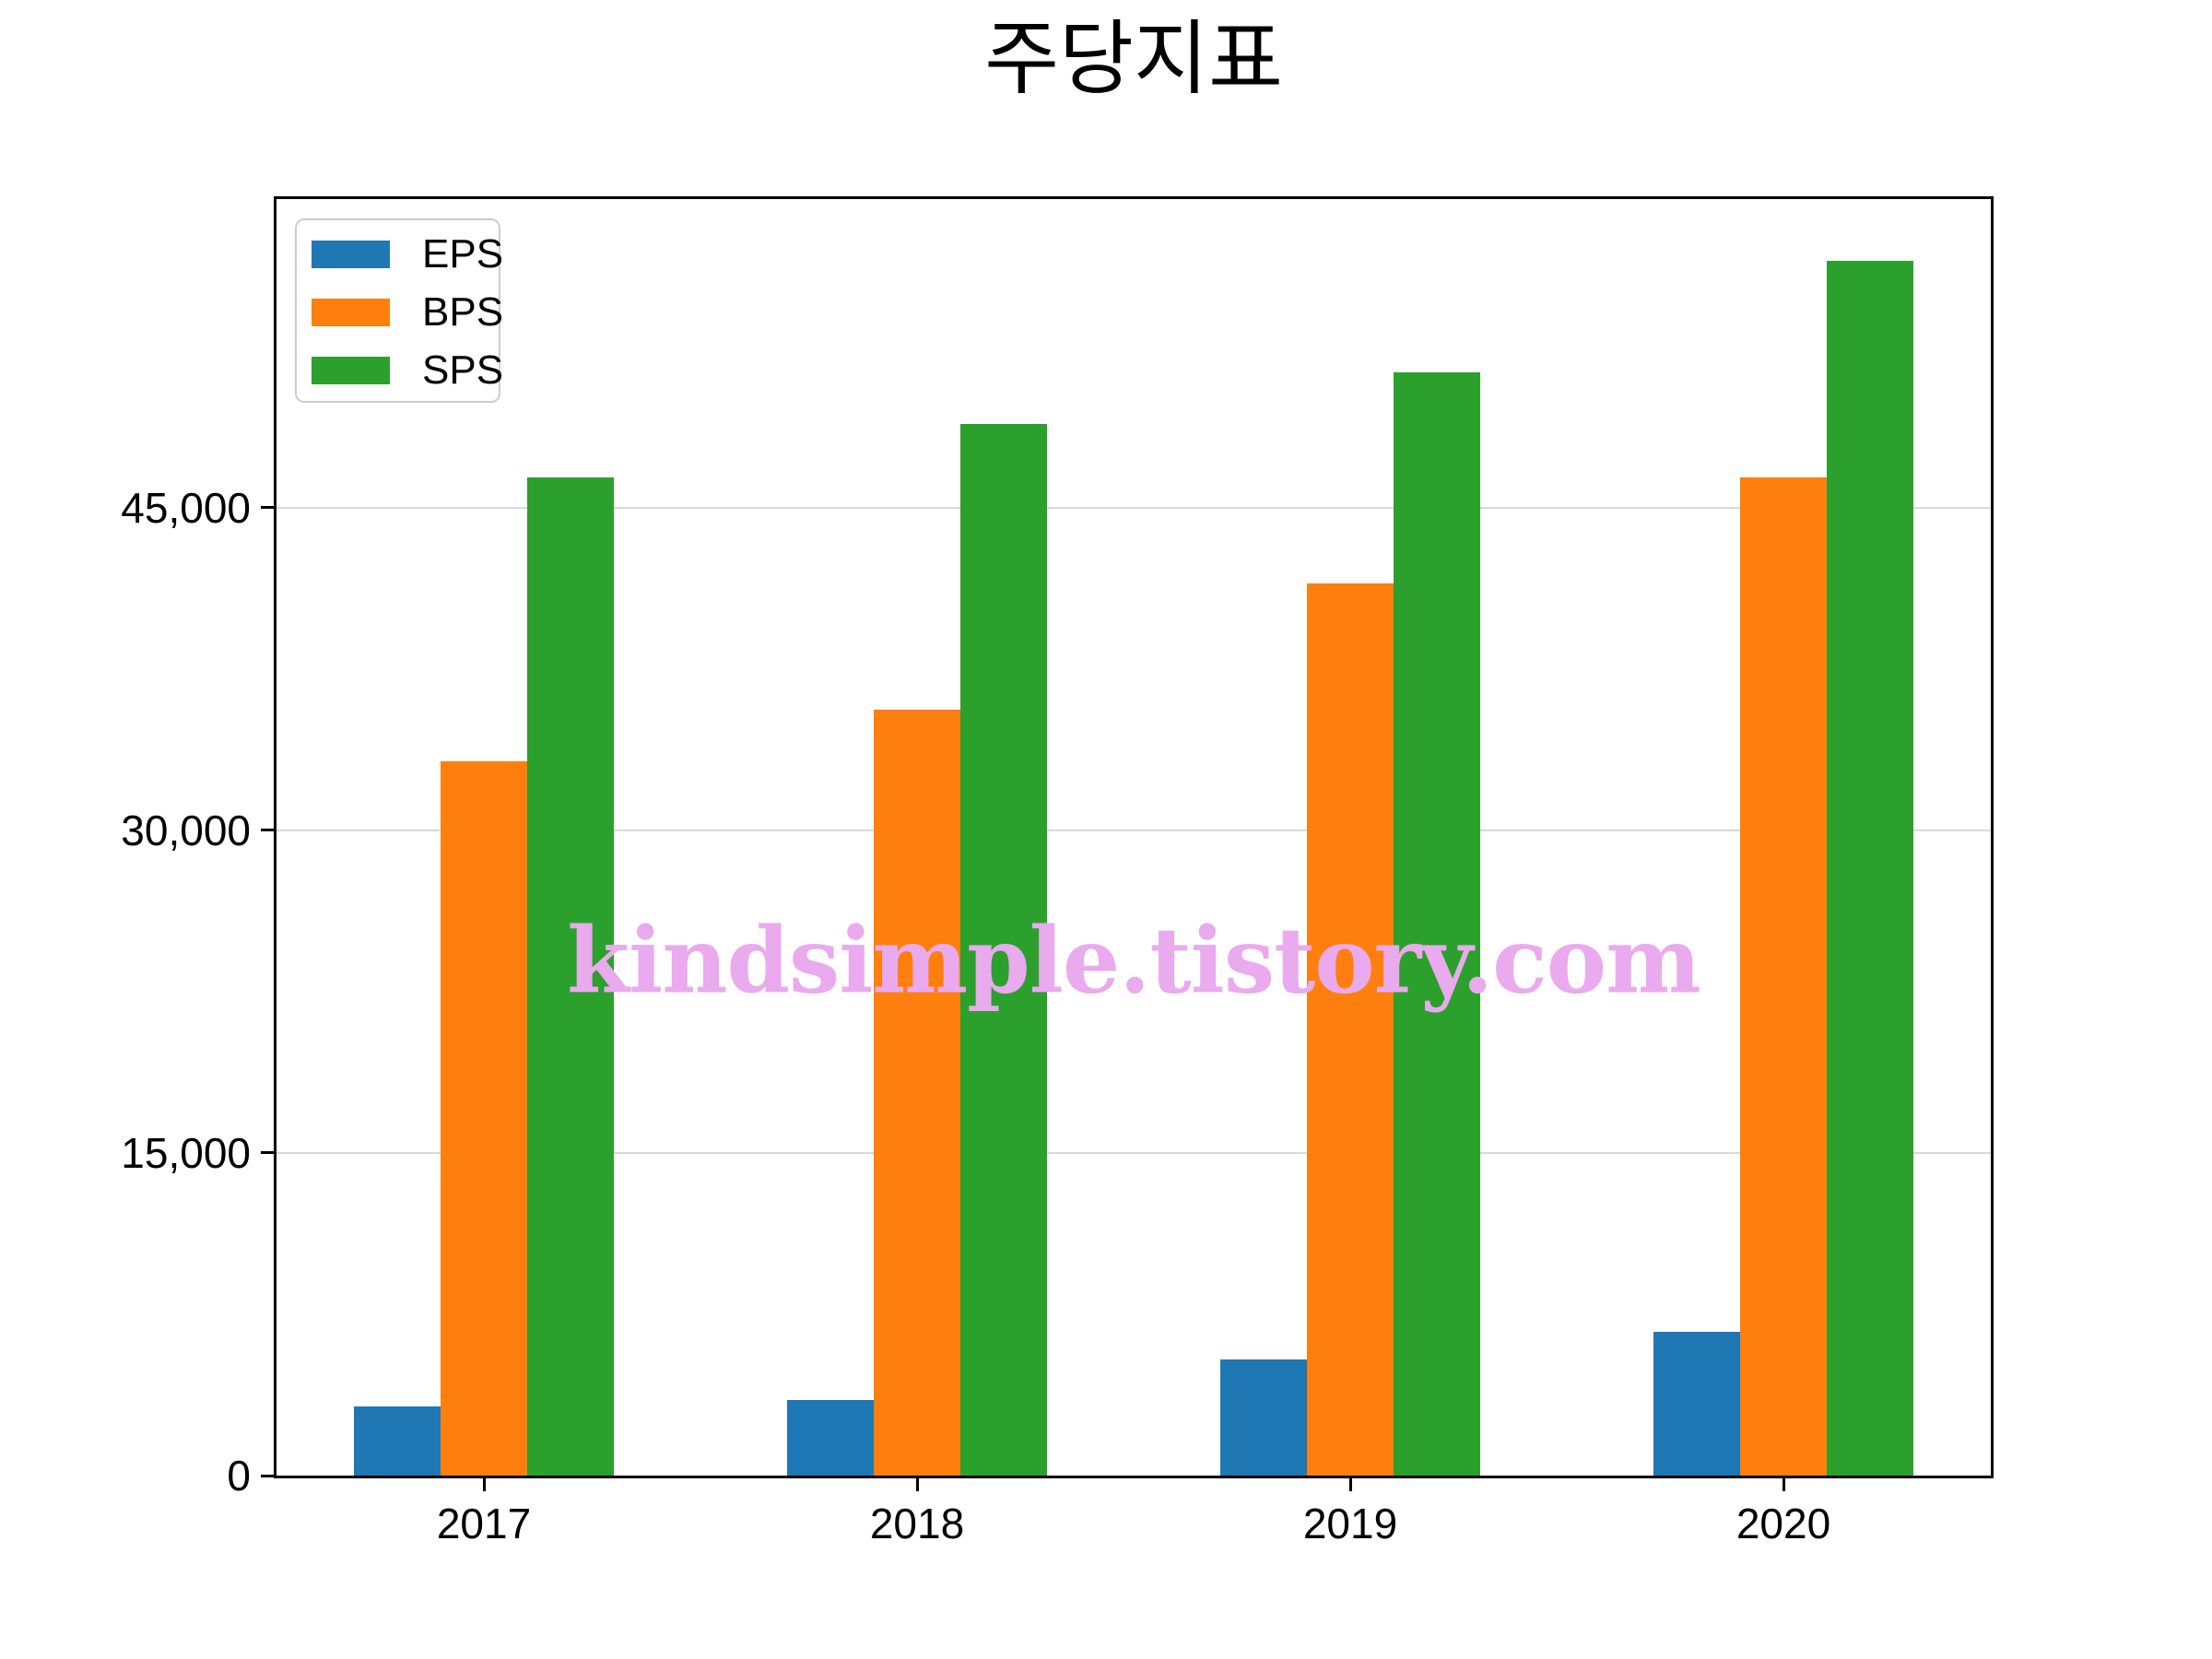  What do you see at coordinates (917, 1093) in the screenshot?
I see `bar-bps-2018` at bounding box center [917, 1093].